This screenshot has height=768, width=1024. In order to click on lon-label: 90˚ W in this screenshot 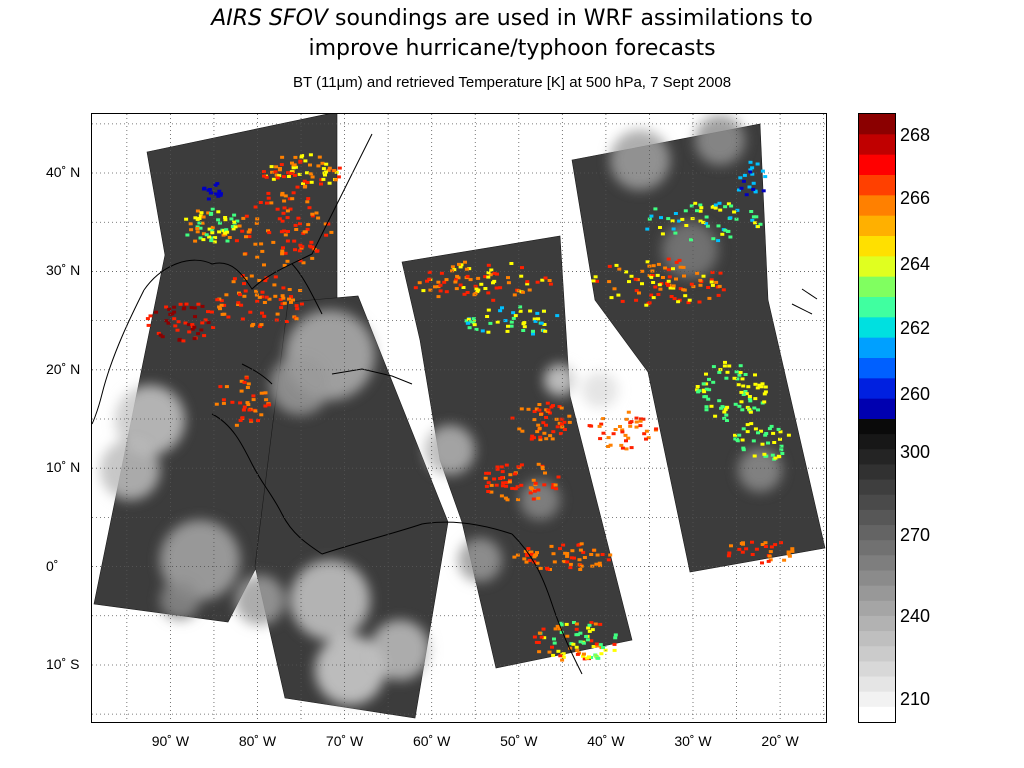, I will do `click(170, 741)`.